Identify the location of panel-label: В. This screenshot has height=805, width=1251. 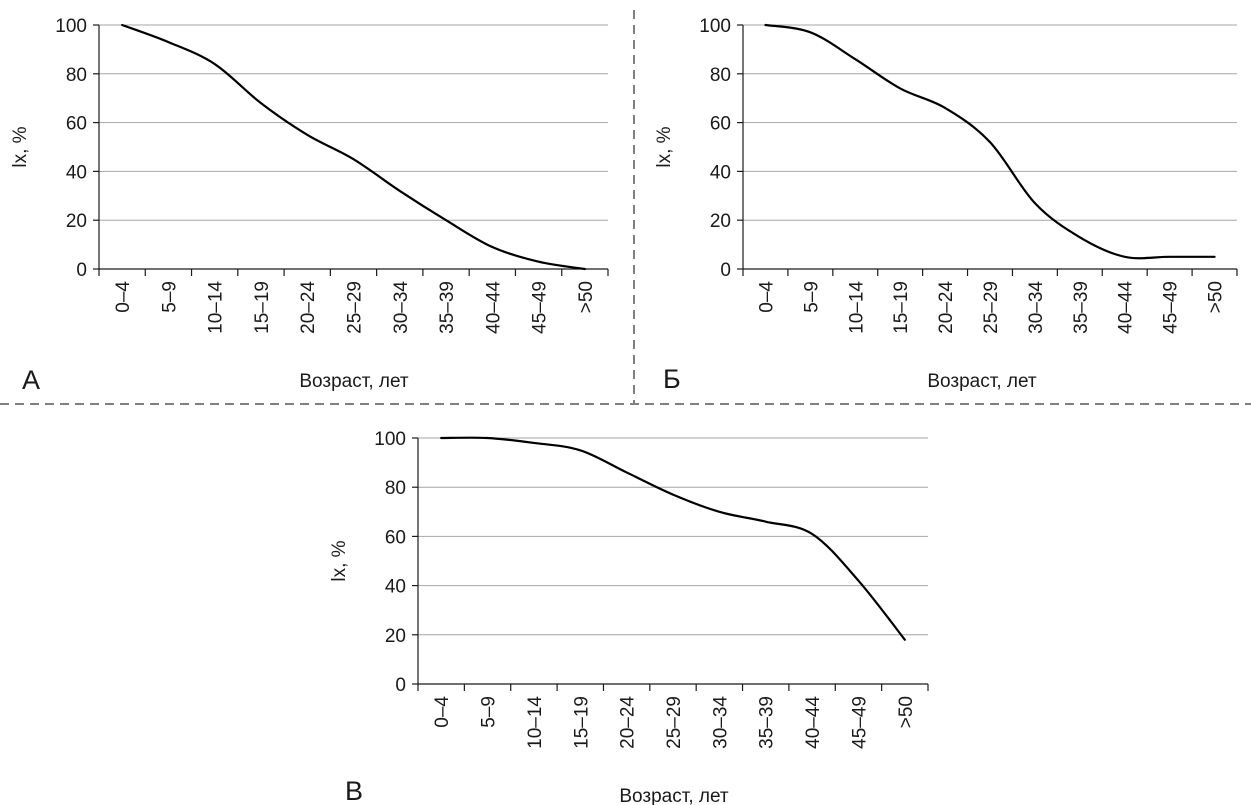
(354, 790).